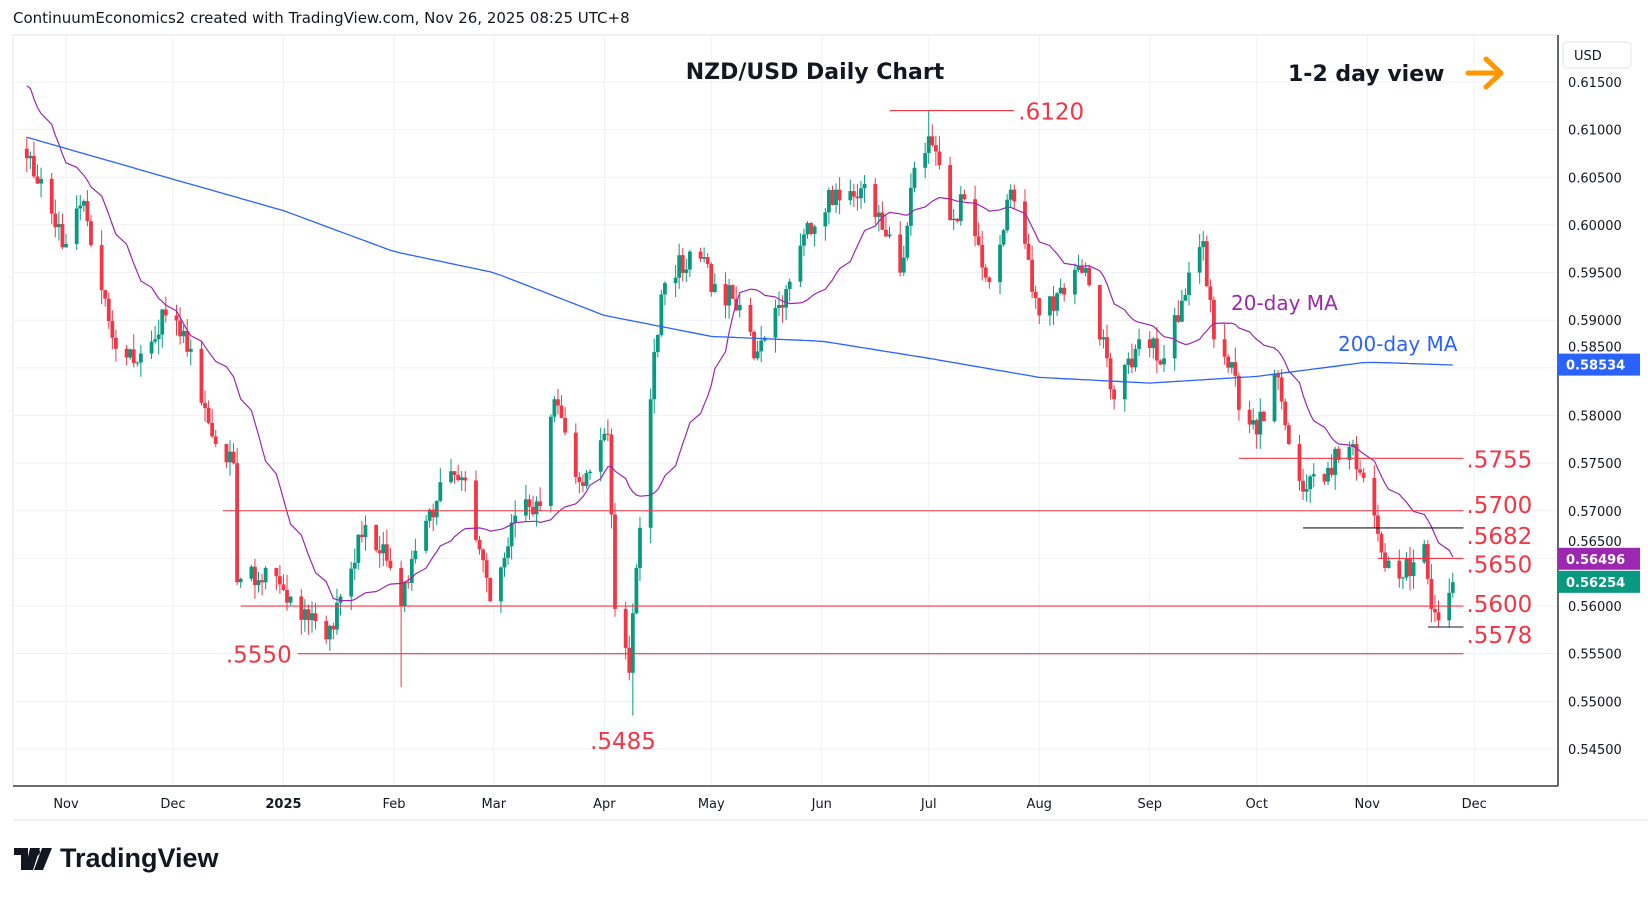 This screenshot has width=1648, height=897. I want to click on price-badge-text: 0.58534, so click(1595, 366).